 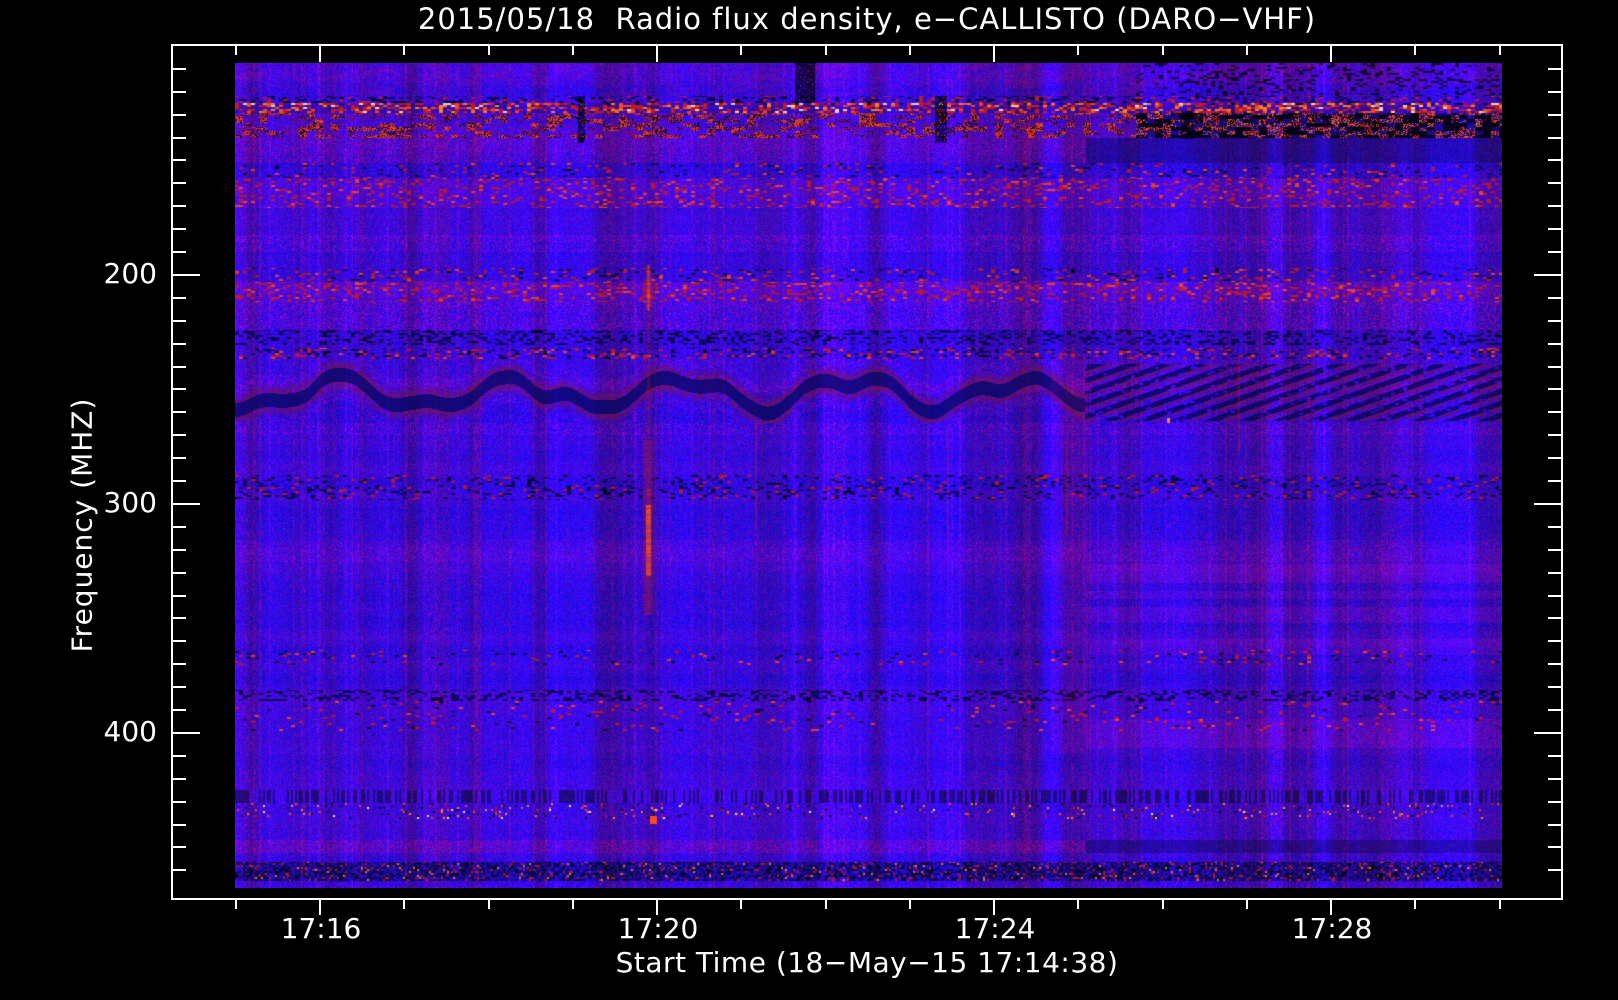 I want to click on x-tick-label: 17:28, so click(x=1332, y=928).